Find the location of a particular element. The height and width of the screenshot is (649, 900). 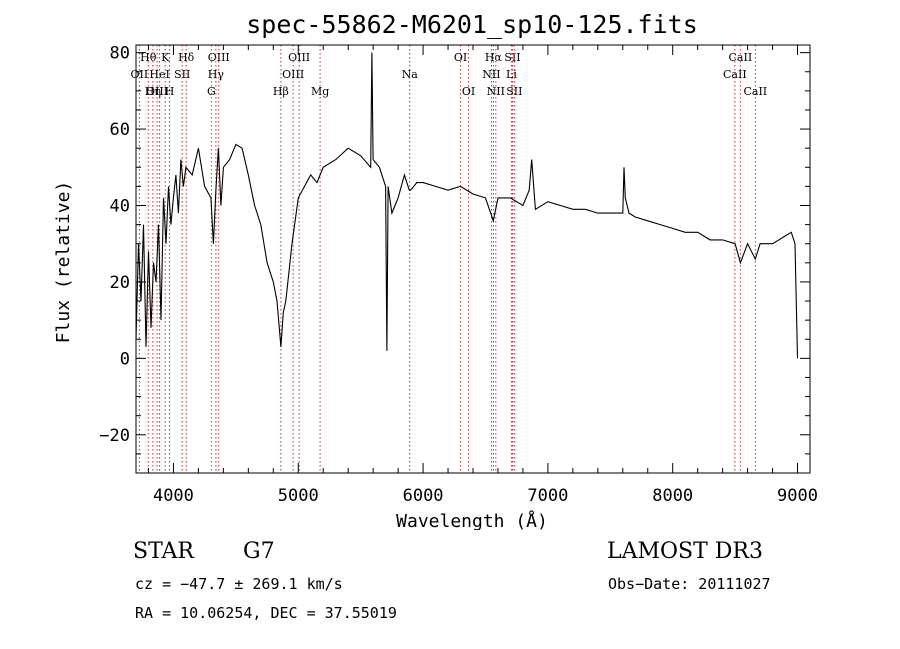

coordinates: RA = 10.06254, DEC = 37.55019 is located at coordinates (266, 613).